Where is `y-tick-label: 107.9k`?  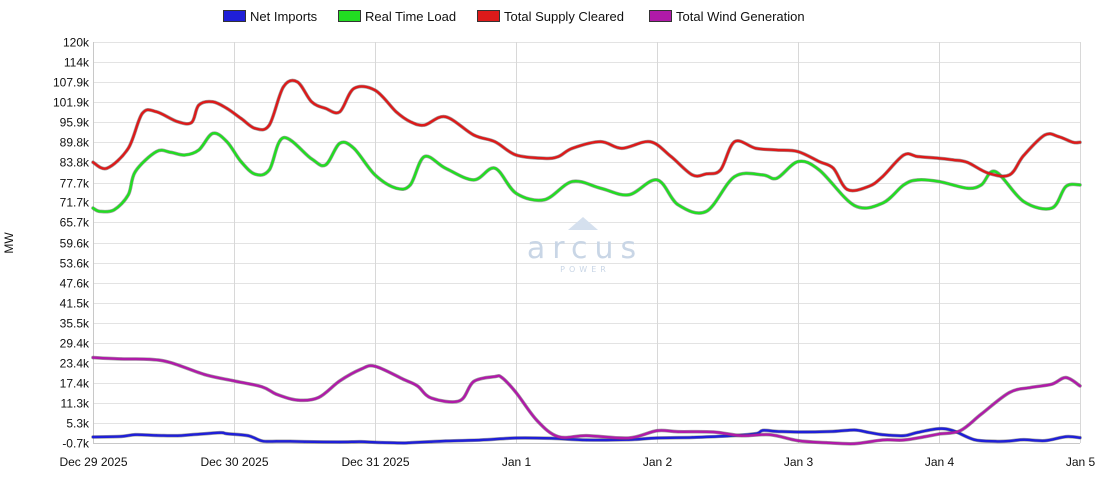
y-tick-label: 107.9k is located at coordinates (71, 83).